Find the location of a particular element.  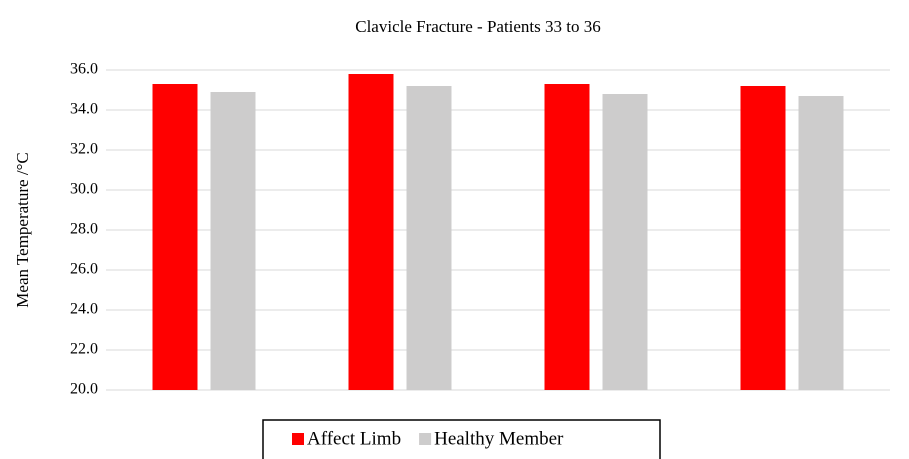

y-tick-label: 24.0 is located at coordinates (84, 309).